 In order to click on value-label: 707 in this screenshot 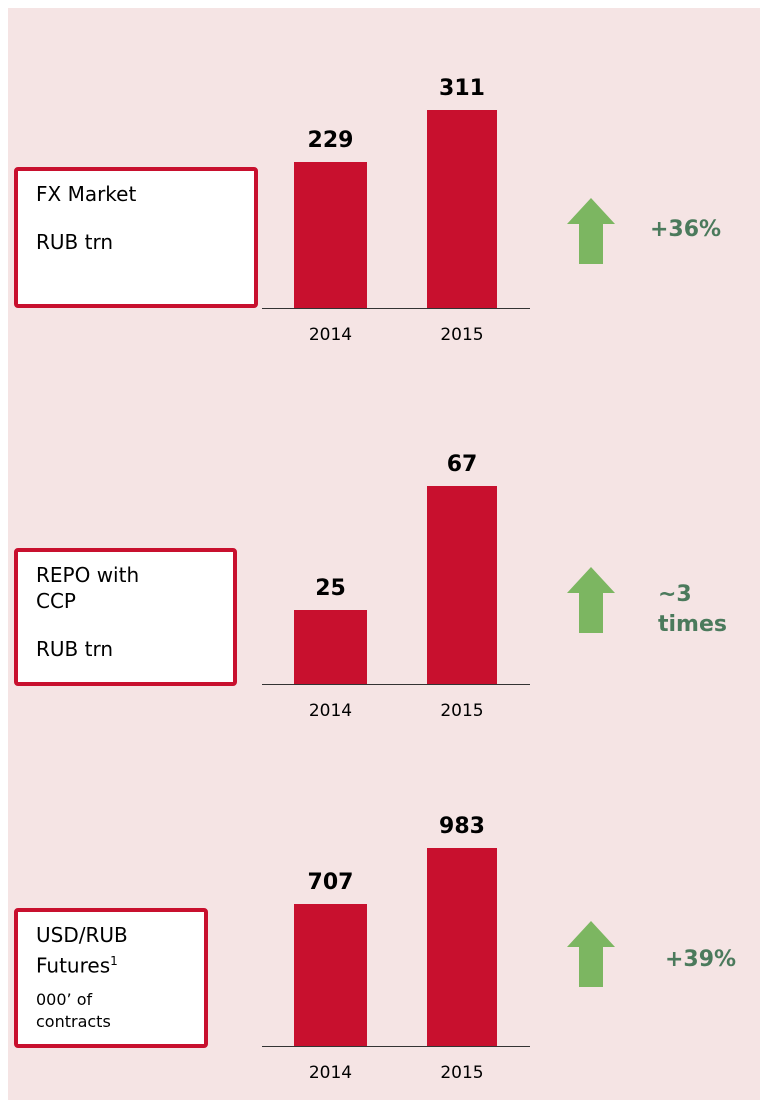, I will do `click(330, 882)`.